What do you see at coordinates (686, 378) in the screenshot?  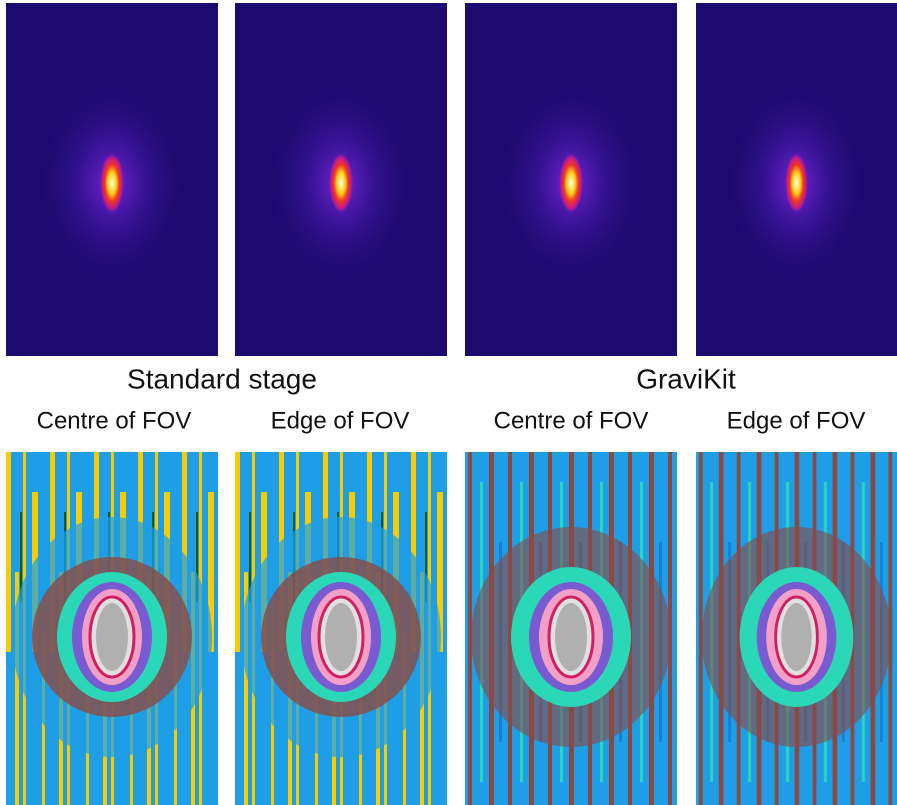 I see `group-title: GraviKit` at bounding box center [686, 378].